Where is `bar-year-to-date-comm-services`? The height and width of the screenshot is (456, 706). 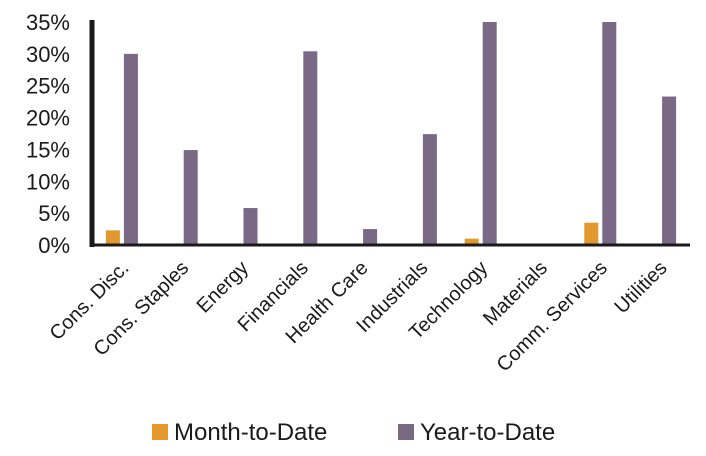 bar-year-to-date-comm-services is located at coordinates (609, 133).